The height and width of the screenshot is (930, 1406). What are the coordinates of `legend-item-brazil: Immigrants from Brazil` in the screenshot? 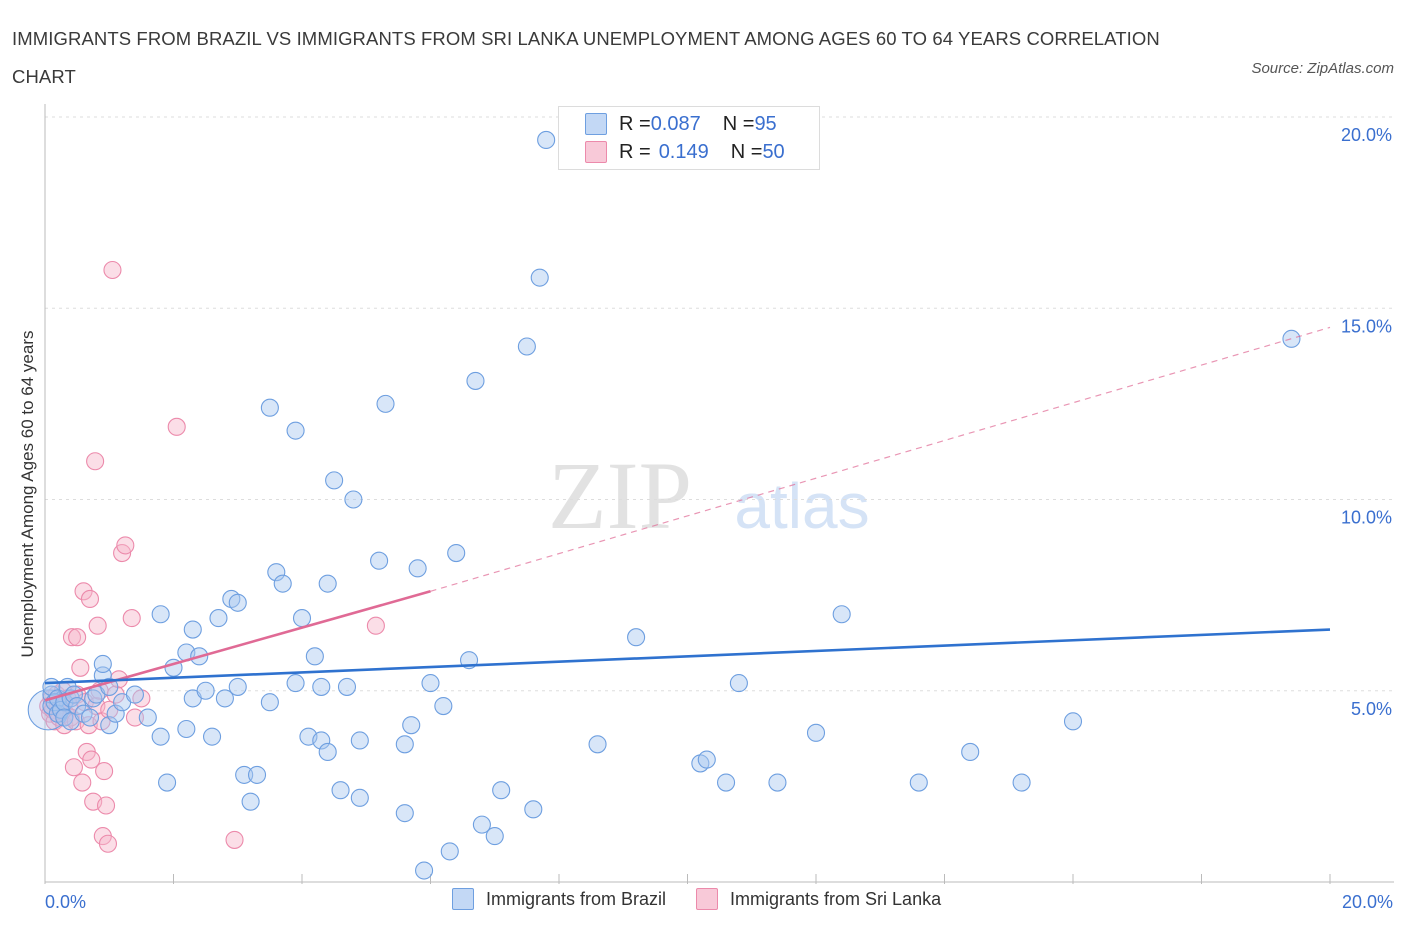 It's located at (559, 899).